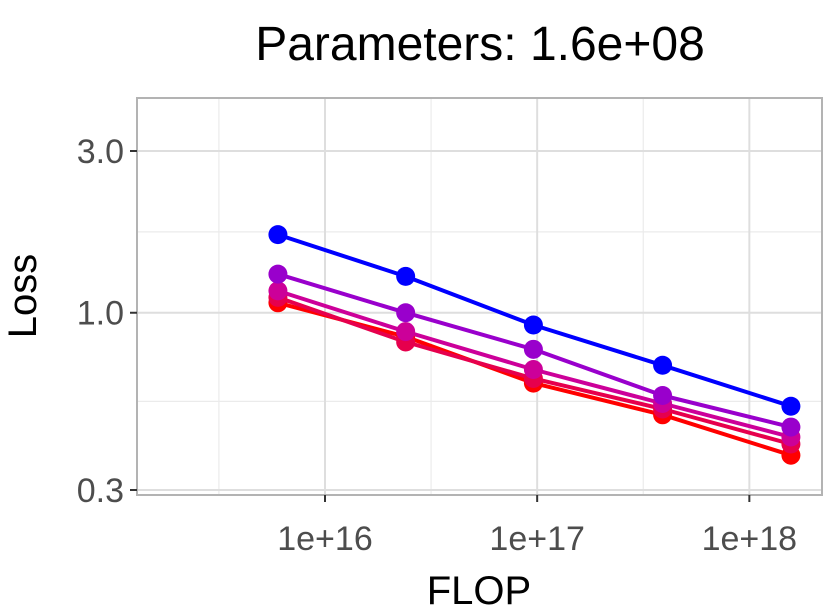  I want to click on y-tick-label: 1.0, so click(100, 314).